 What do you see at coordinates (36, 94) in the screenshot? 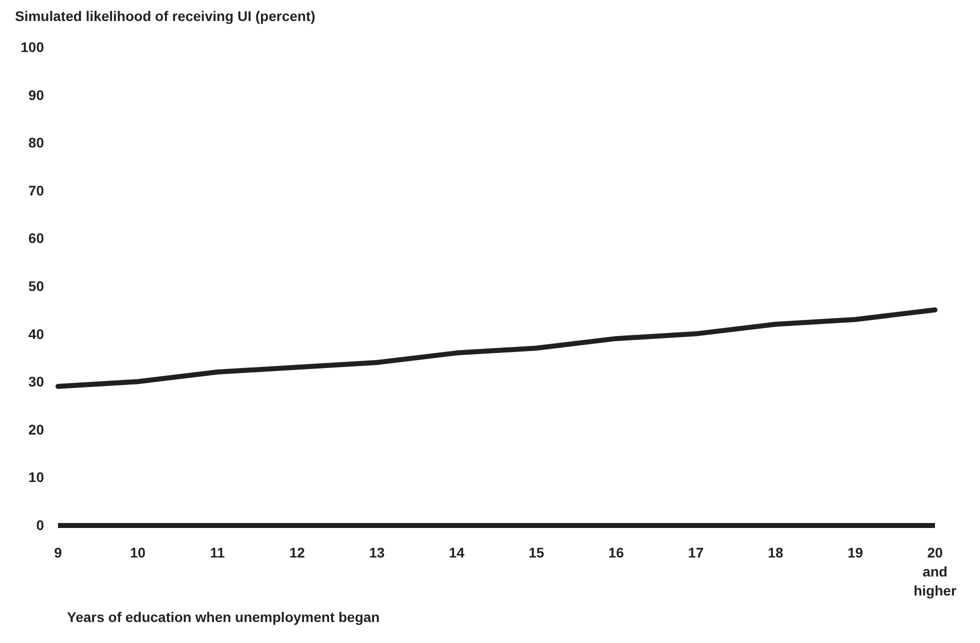
I see `y-tick-label: 90` at bounding box center [36, 94].